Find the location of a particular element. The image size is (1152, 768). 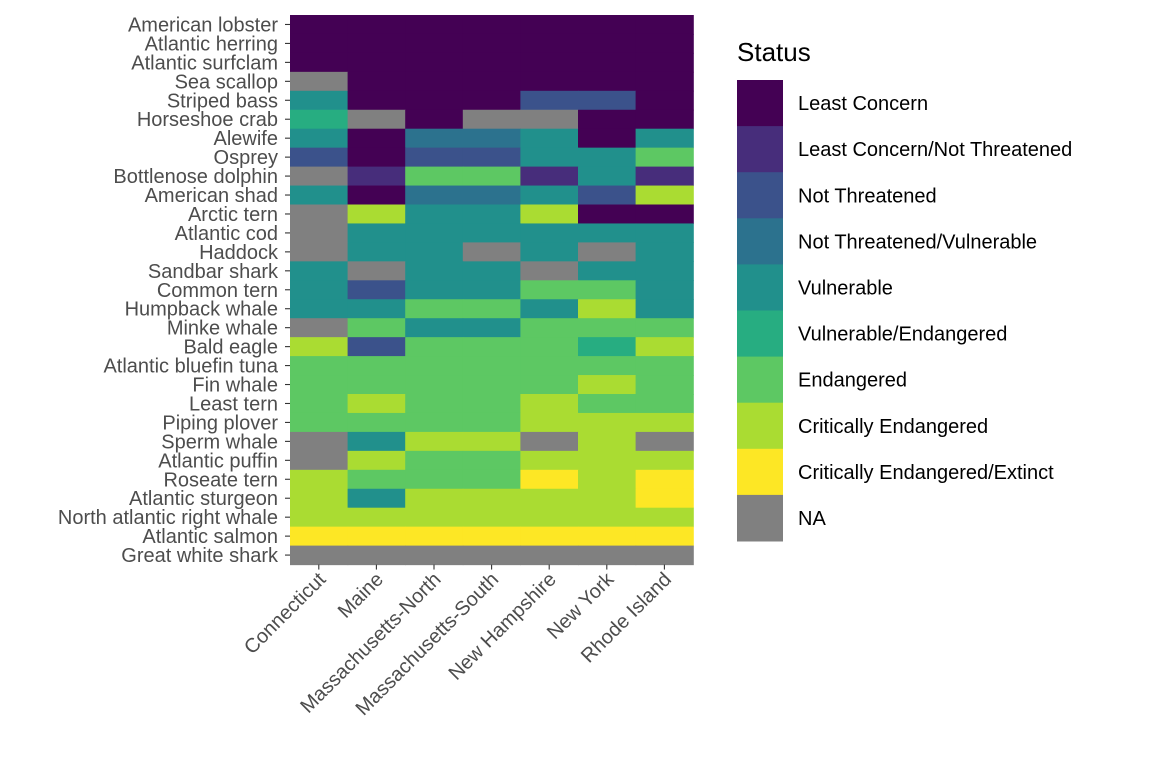

y-tick-label: Striped bass is located at coordinates (222, 101).